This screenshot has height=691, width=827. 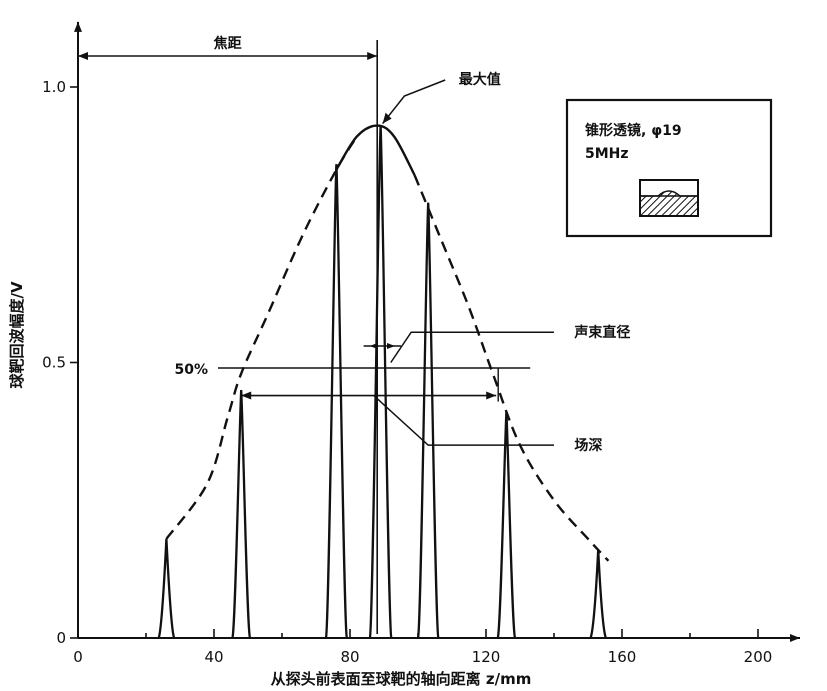 What do you see at coordinates (622, 657) in the screenshot?
I see `x-tick-label: 160` at bounding box center [622, 657].